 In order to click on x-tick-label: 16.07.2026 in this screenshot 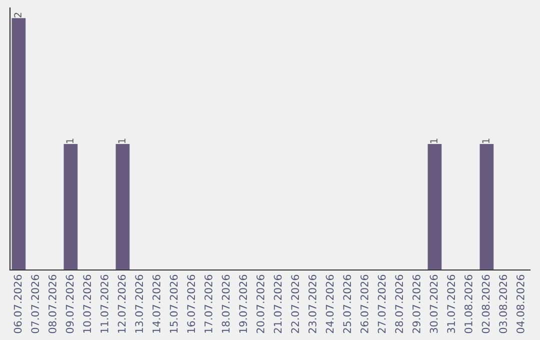, I will do `click(191, 303)`.